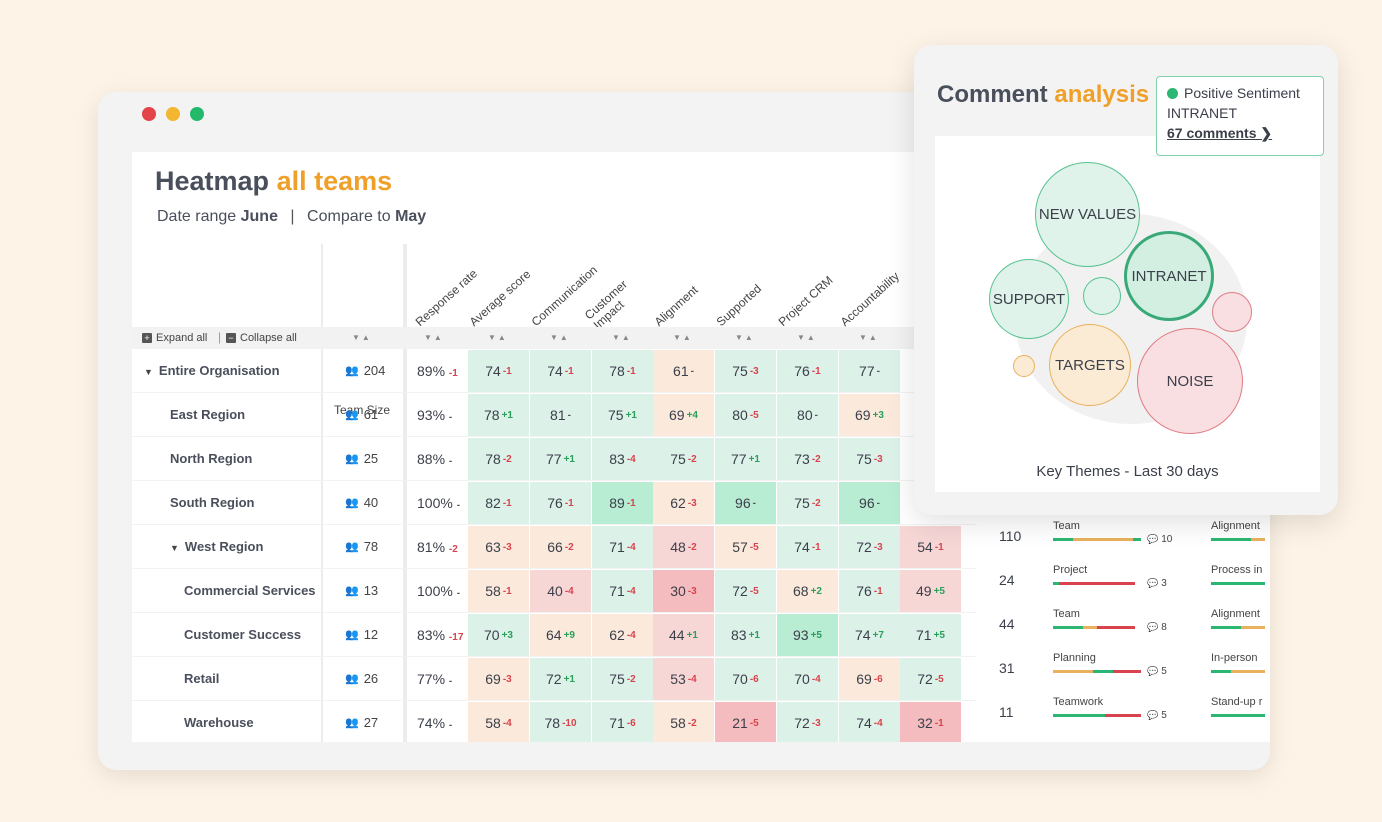  What do you see at coordinates (1123, 712) in the screenshot?
I see `comment-row: 11 Teamwork 💬 5 Stand-up r` at bounding box center [1123, 712].